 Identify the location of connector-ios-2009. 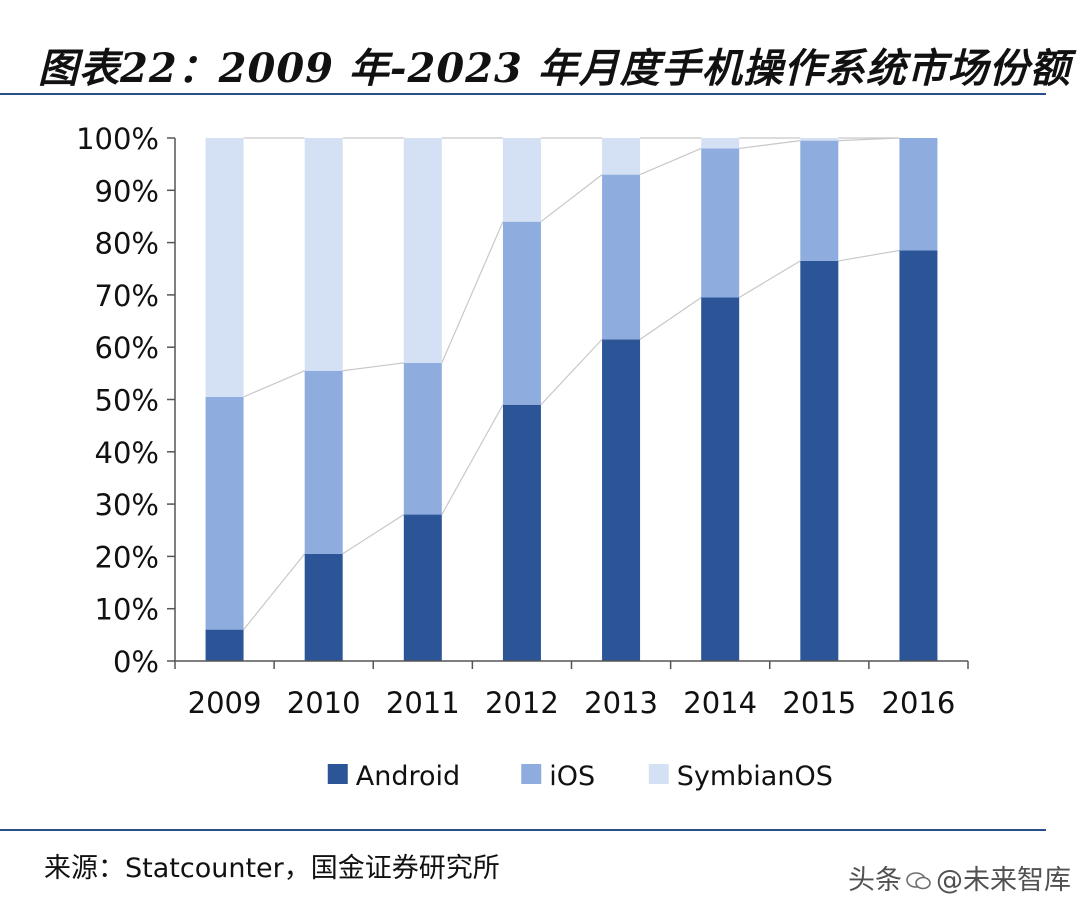
(274, 384).